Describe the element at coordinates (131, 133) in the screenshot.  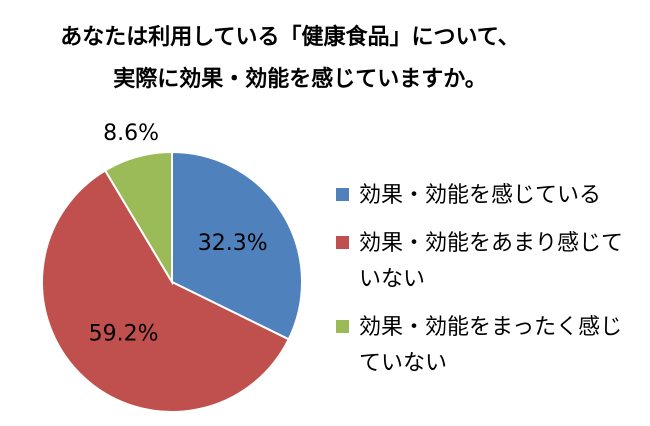
I see `value-label: 8.6%` at that location.